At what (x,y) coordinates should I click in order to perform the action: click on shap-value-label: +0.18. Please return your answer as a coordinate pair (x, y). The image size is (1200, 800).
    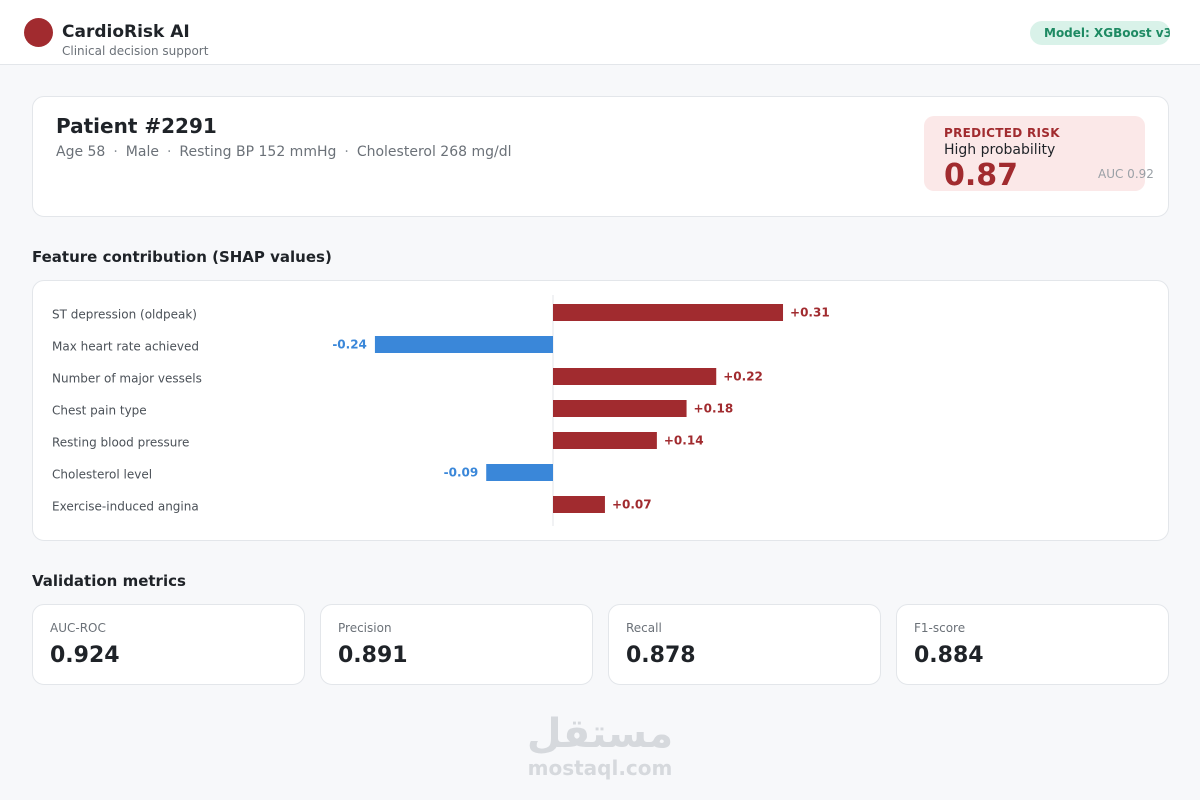
    Looking at the image, I should click on (714, 409).